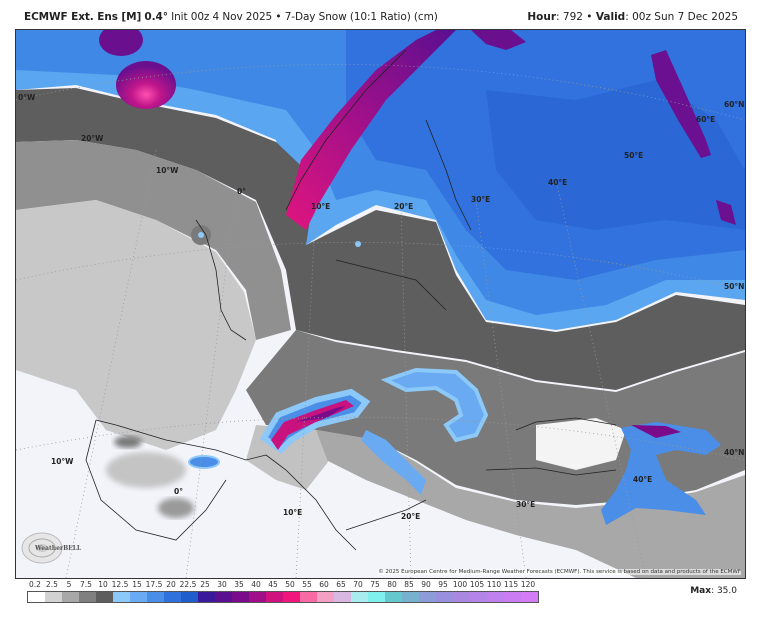 The image size is (760, 623). Describe the element at coordinates (58, 548) in the screenshot. I see `logo-text: WeatherBELL` at that location.